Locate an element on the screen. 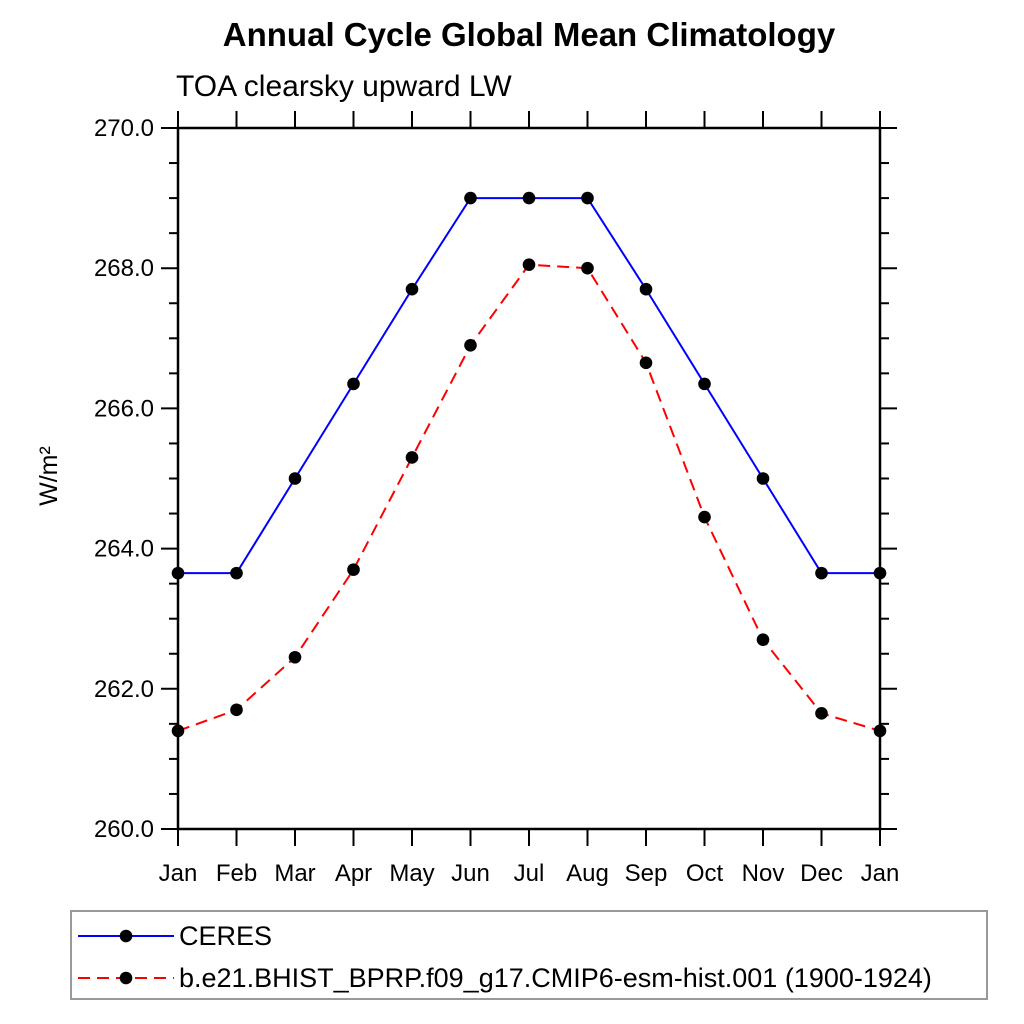  x-tick-label: Jun is located at coordinates (470, 873).